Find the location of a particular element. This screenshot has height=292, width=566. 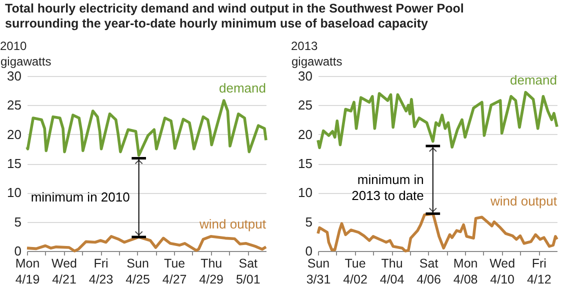

x-tick-label: Tue 4/02 is located at coordinates (355, 271).